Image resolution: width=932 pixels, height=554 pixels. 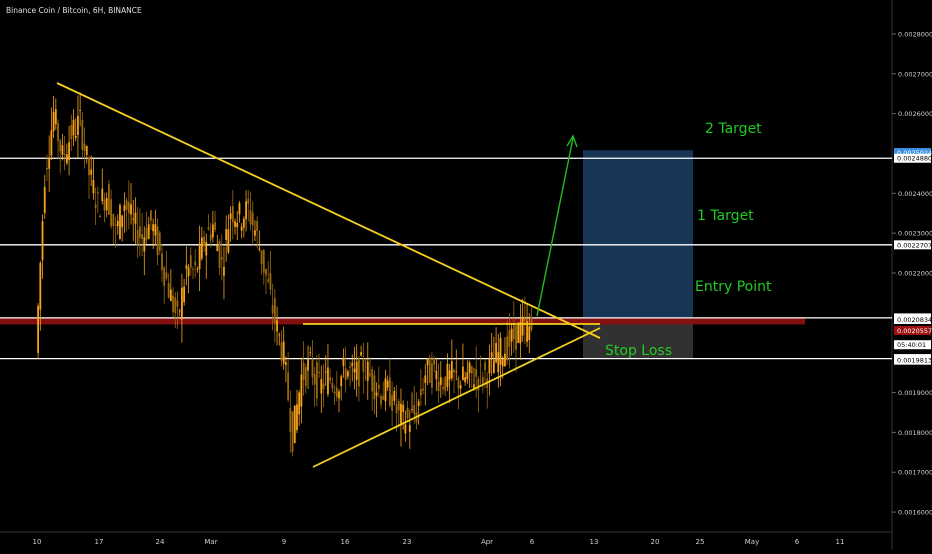 What do you see at coordinates (456, 397) in the screenshot?
I see `trendline-ascending` at bounding box center [456, 397].